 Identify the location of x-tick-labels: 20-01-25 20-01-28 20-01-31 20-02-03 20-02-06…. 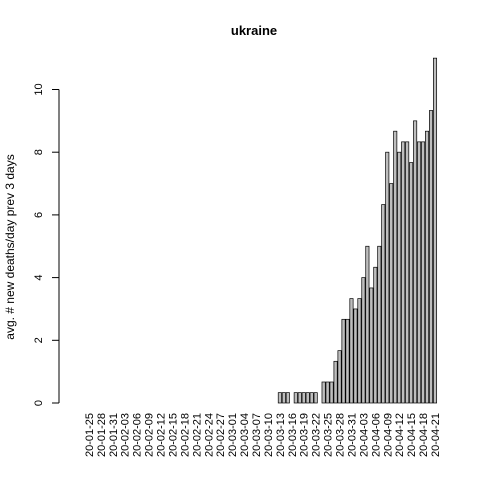
(263, 435).